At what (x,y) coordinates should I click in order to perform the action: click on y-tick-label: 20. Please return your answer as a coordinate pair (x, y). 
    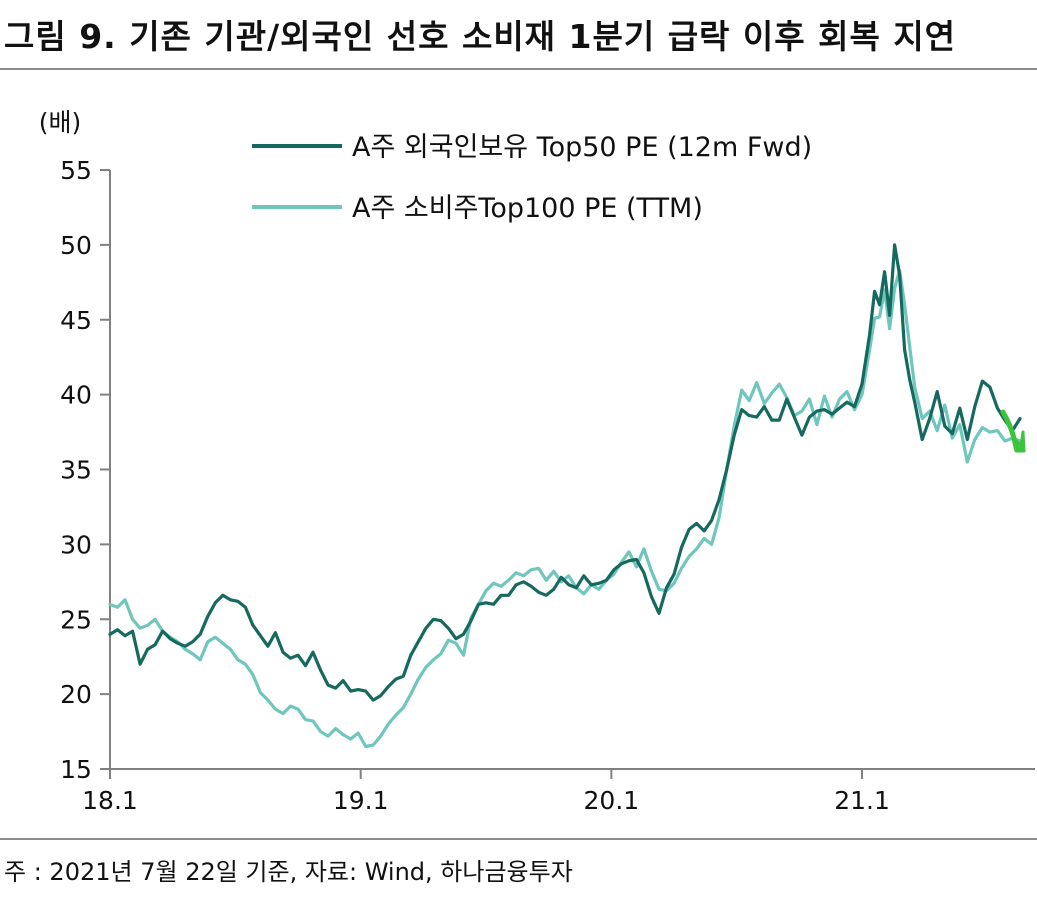
    Looking at the image, I should click on (76, 694).